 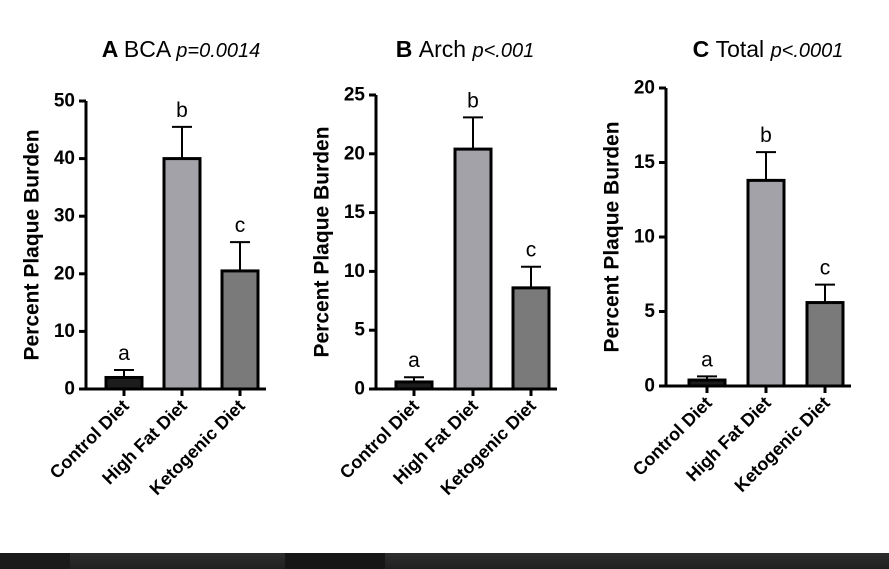 I want to click on bottom-dark-strip, so click(x=444, y=561).